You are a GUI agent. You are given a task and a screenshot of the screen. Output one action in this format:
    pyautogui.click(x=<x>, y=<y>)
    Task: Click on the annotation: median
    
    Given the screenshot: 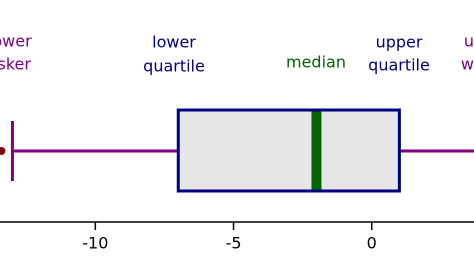 What is the action you would take?
    pyautogui.click(x=316, y=62)
    